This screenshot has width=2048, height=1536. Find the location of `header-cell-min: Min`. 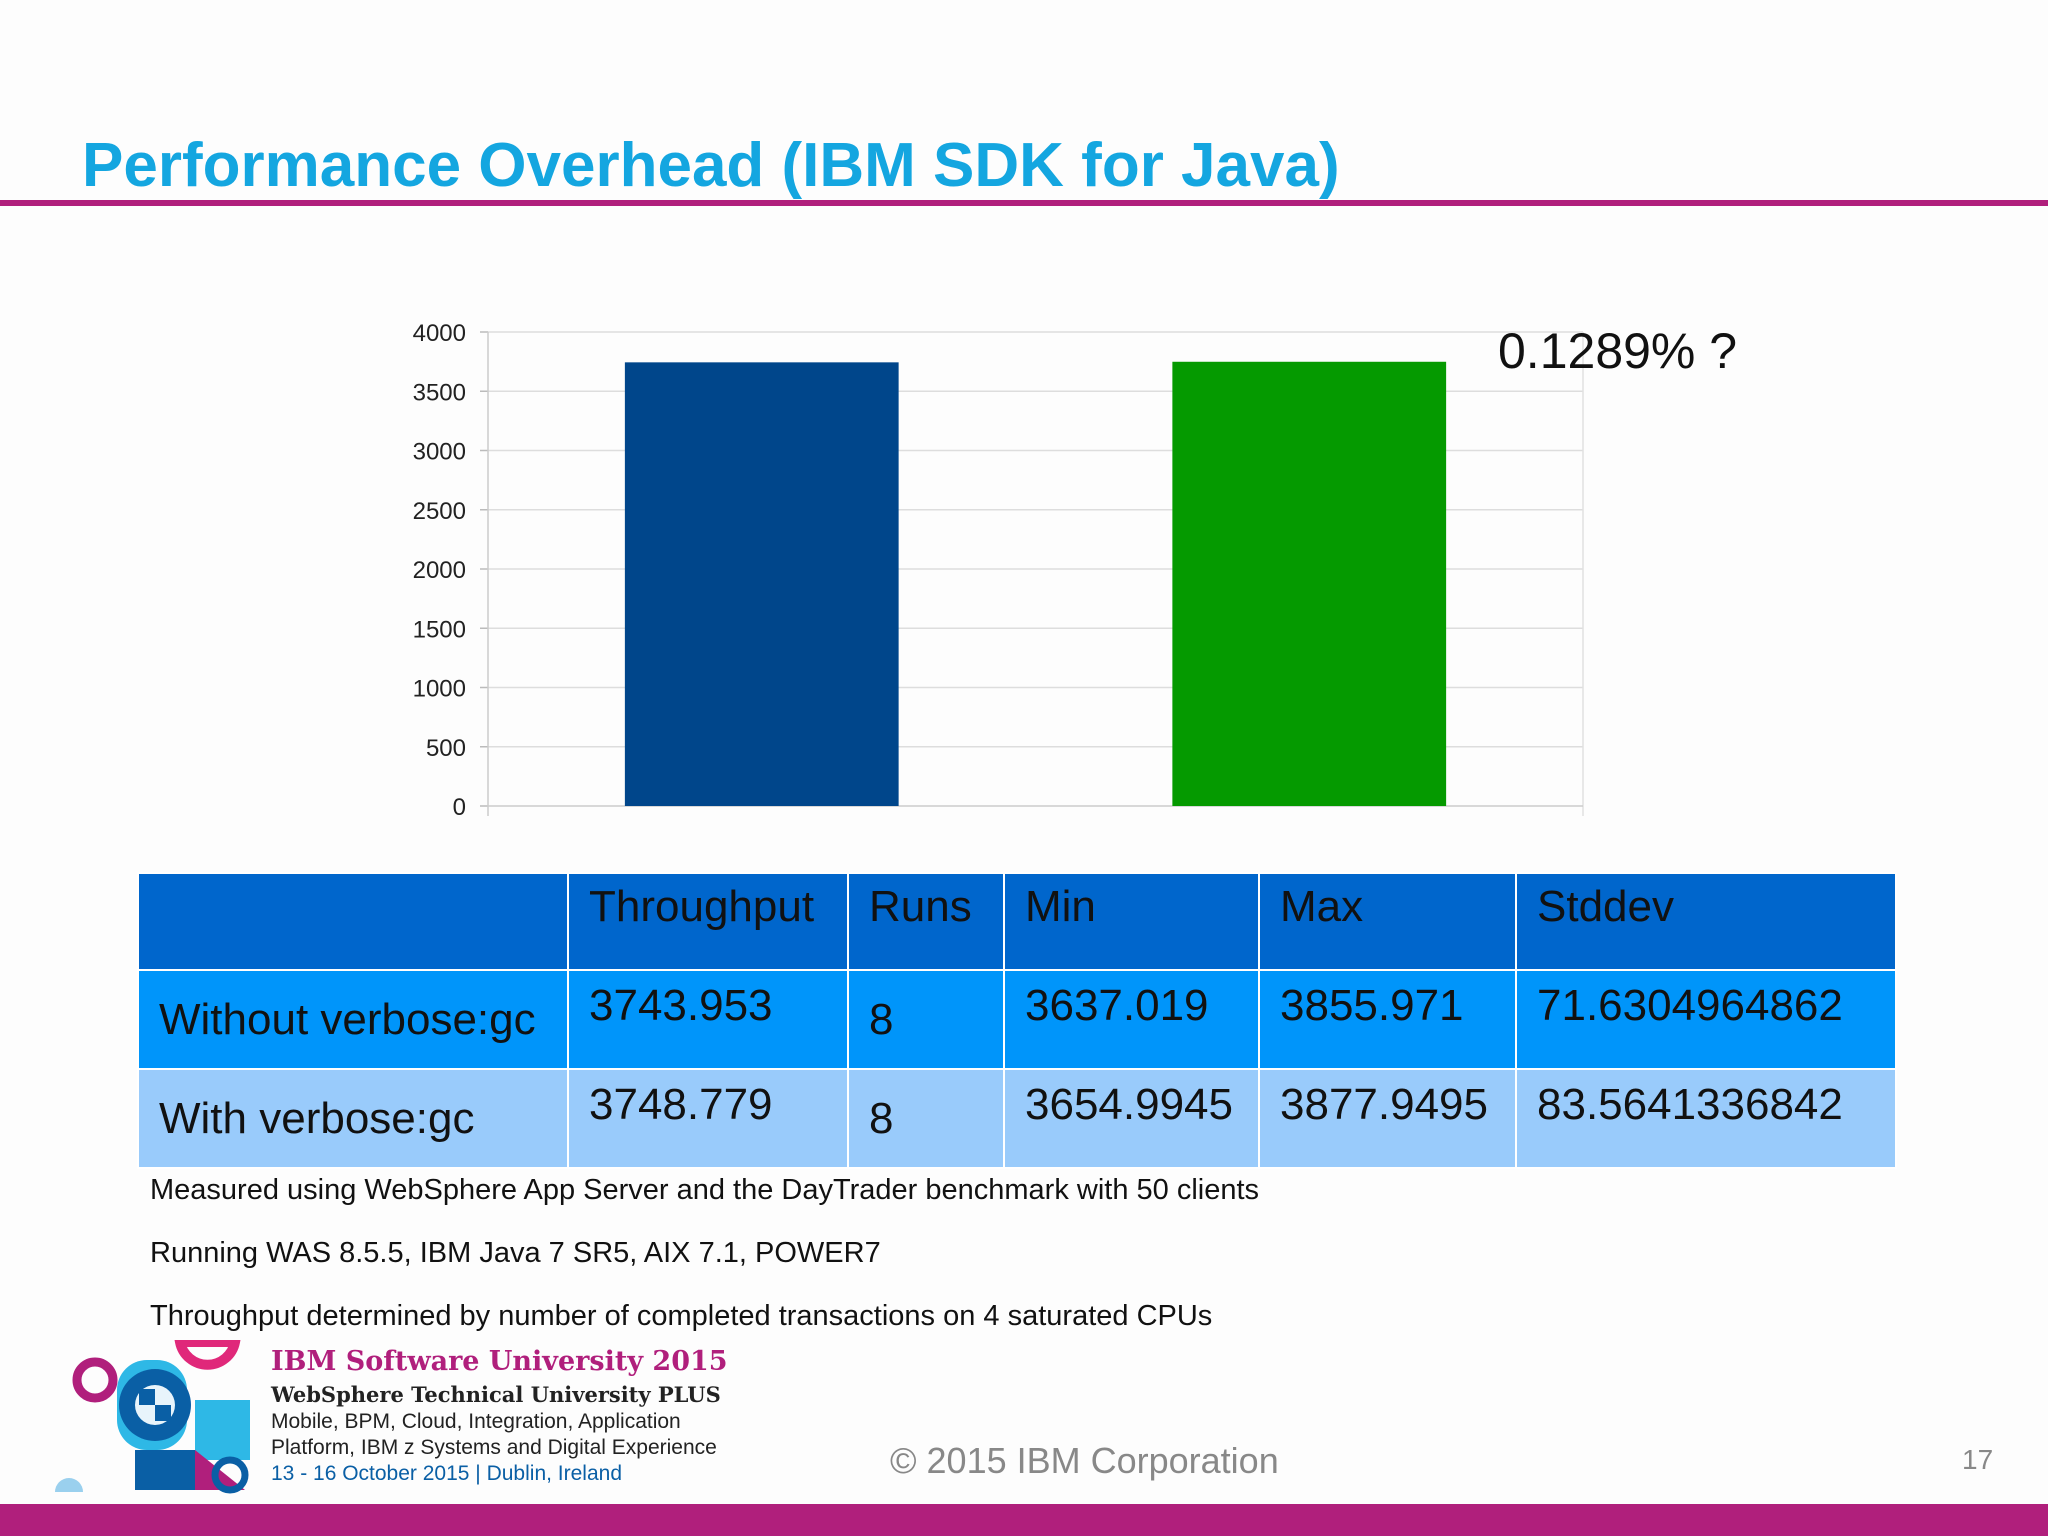

header-cell-min: Min is located at coordinates (1131, 921).